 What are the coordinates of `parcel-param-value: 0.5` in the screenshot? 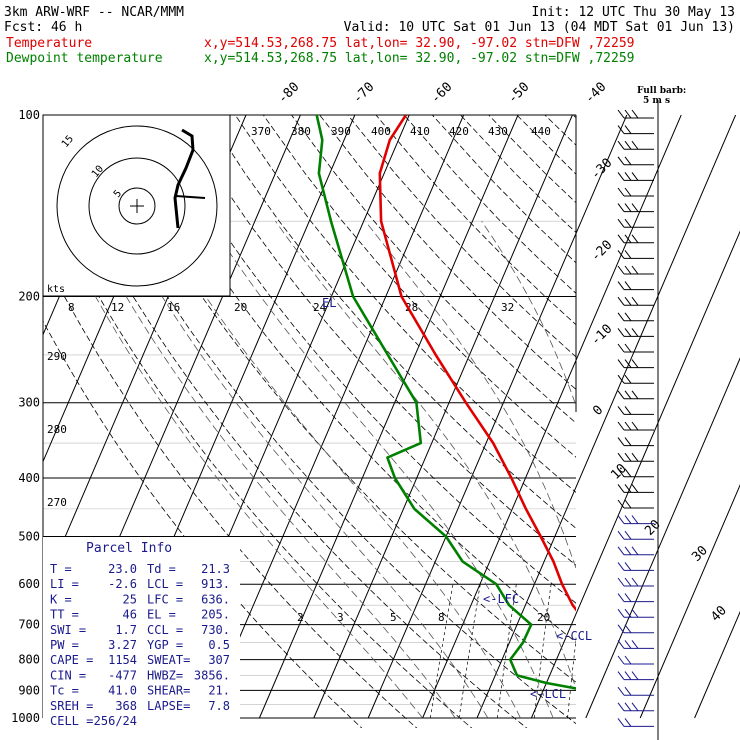 It's located at (219, 645).